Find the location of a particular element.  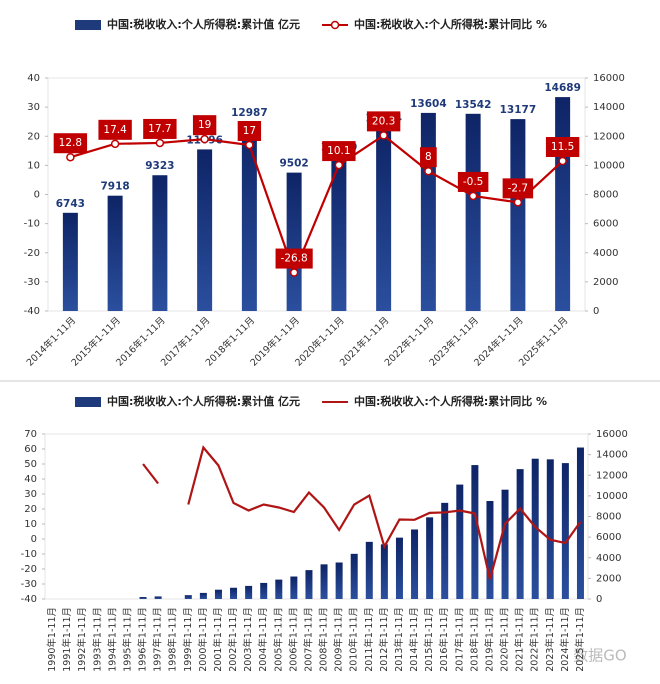

x-tick-label: 2004年1-11月 is located at coordinates (263, 639).